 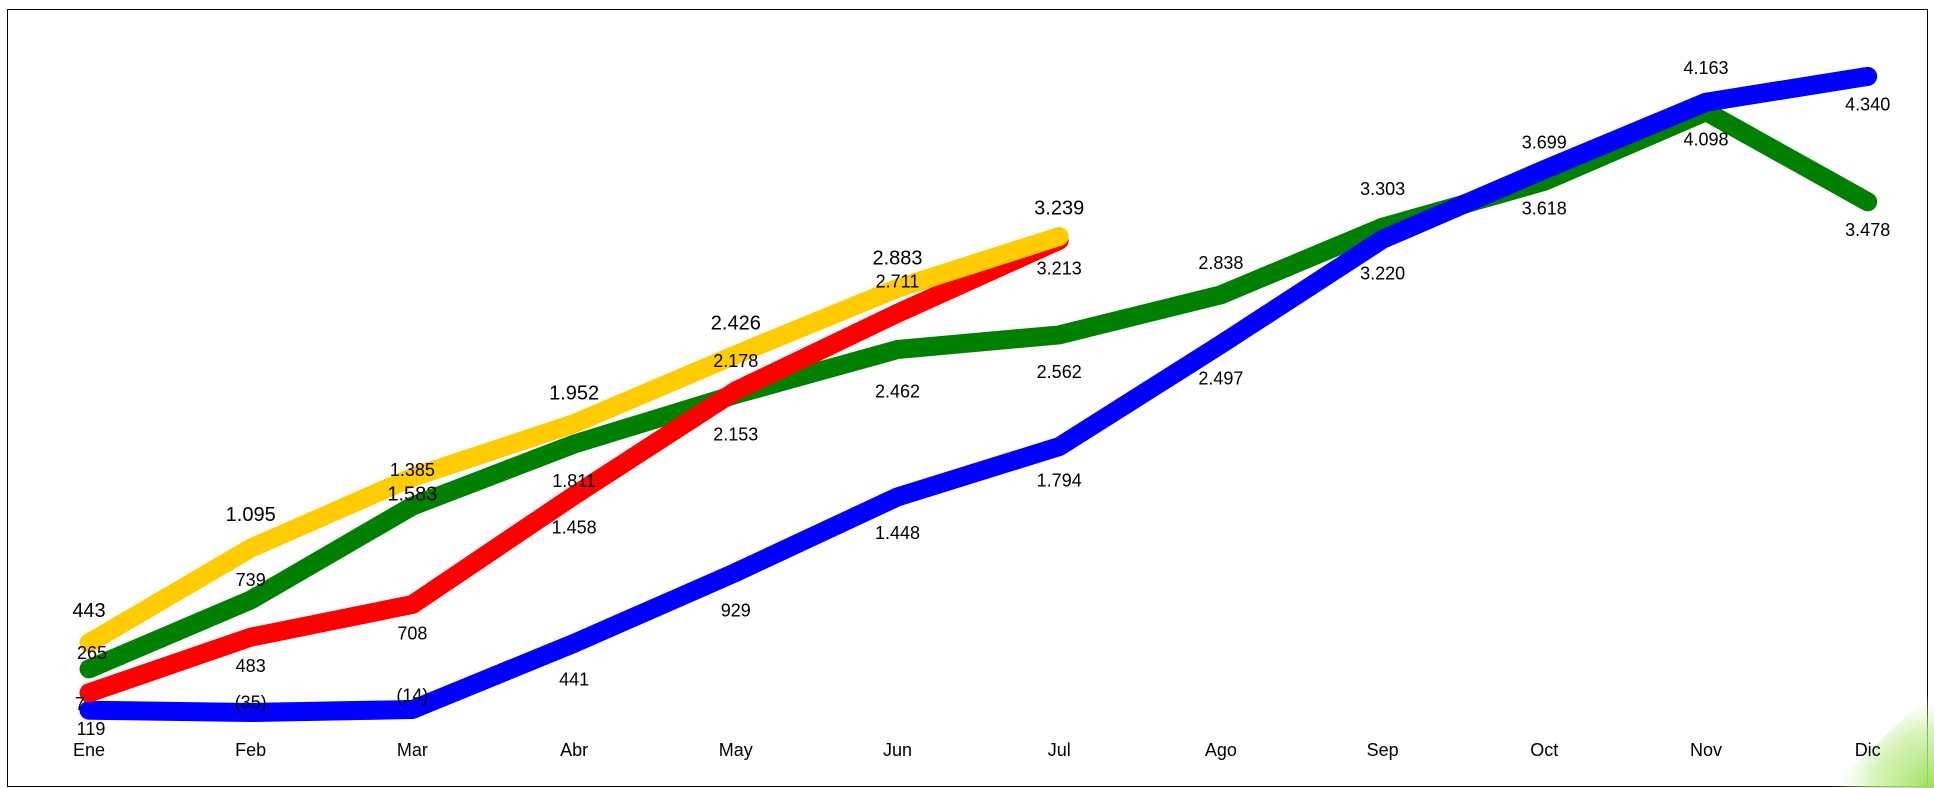 What do you see at coordinates (1221, 750) in the screenshot?
I see `x-tick-label: Ago` at bounding box center [1221, 750].